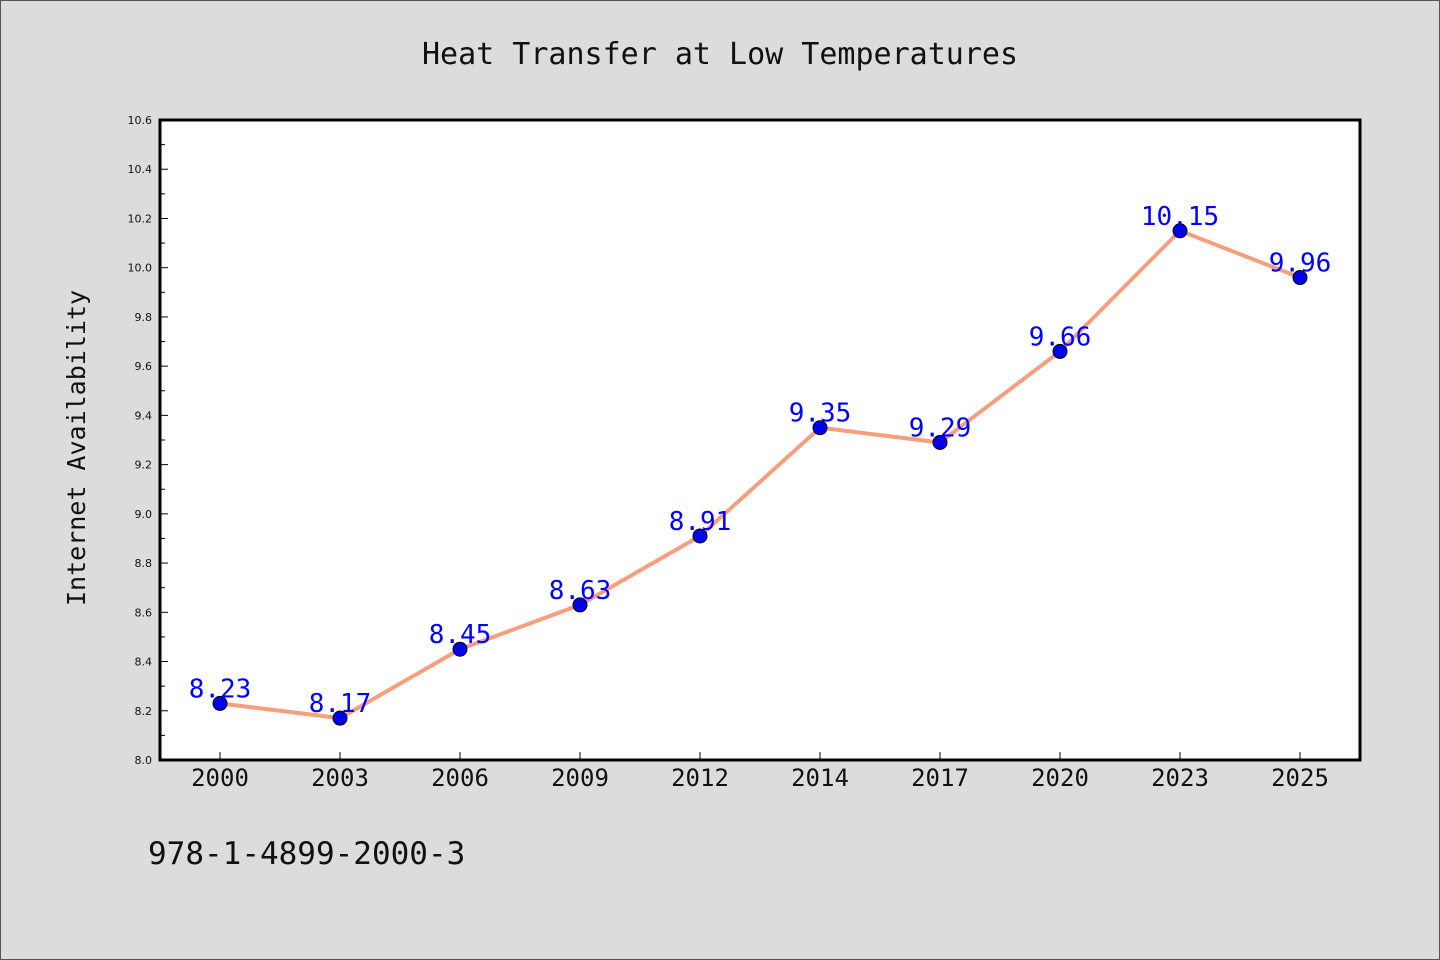 The width and height of the screenshot is (1440, 960). What do you see at coordinates (580, 591) in the screenshot?
I see `data-label: 8.63` at bounding box center [580, 591].